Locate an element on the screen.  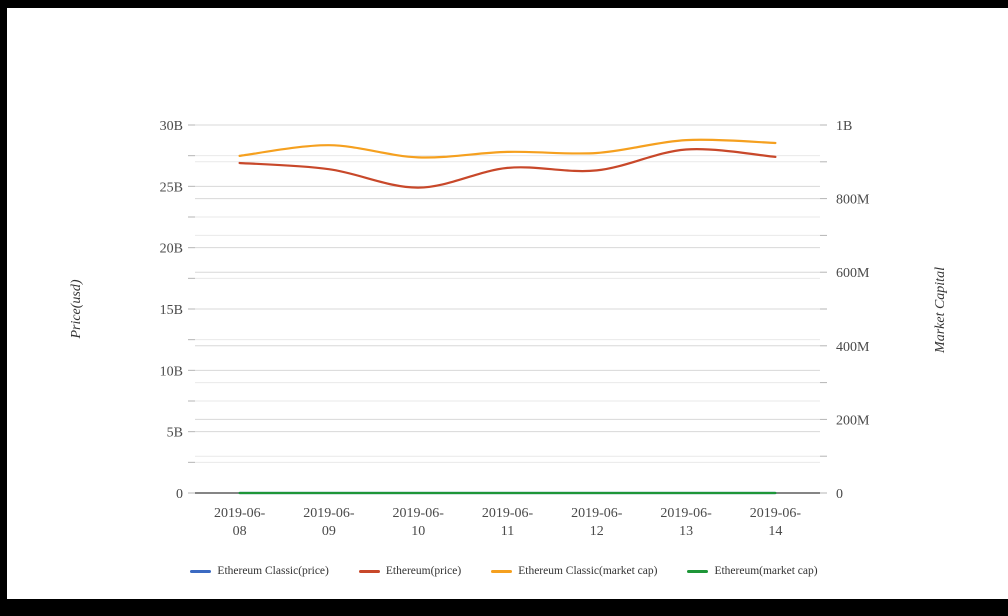
right-axis-title: Market Capital is located at coordinates (940, 310).